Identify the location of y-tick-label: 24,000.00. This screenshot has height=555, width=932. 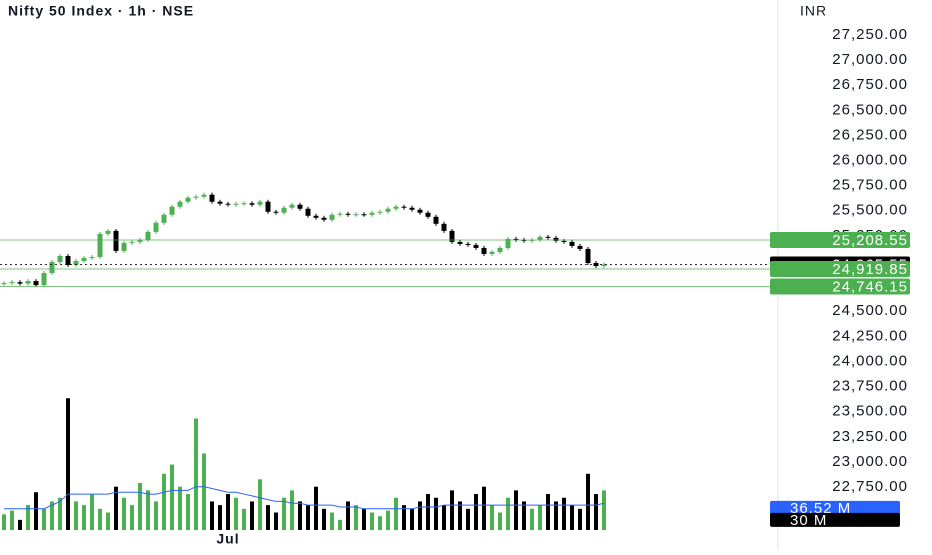
(870, 360).